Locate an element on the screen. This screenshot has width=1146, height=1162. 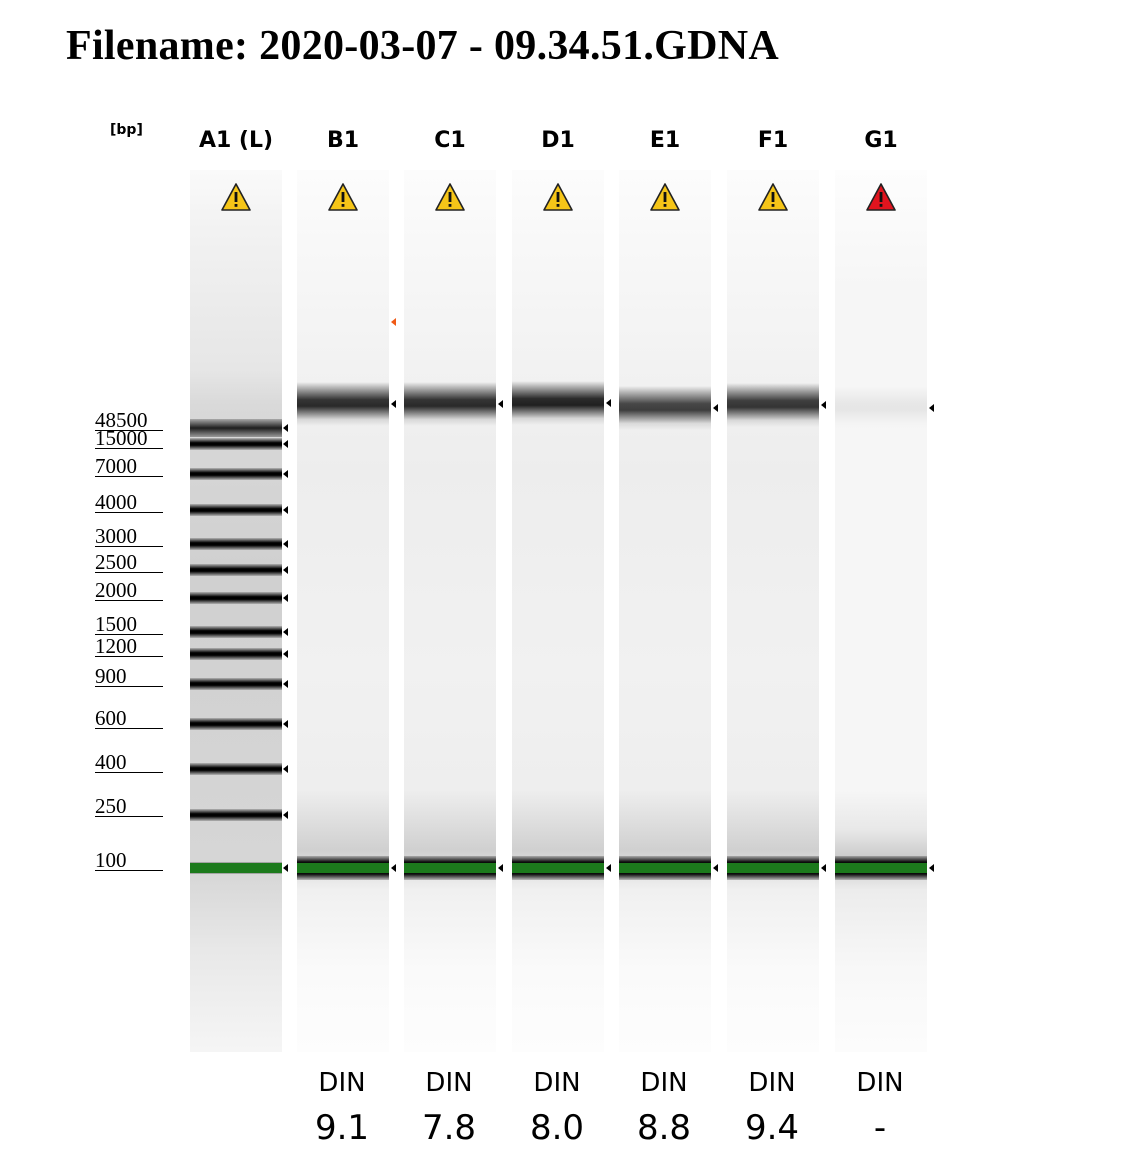
page-title: Filename: 2020-03-07 - 09.34.51.GDNA is located at coordinates (423, 46).